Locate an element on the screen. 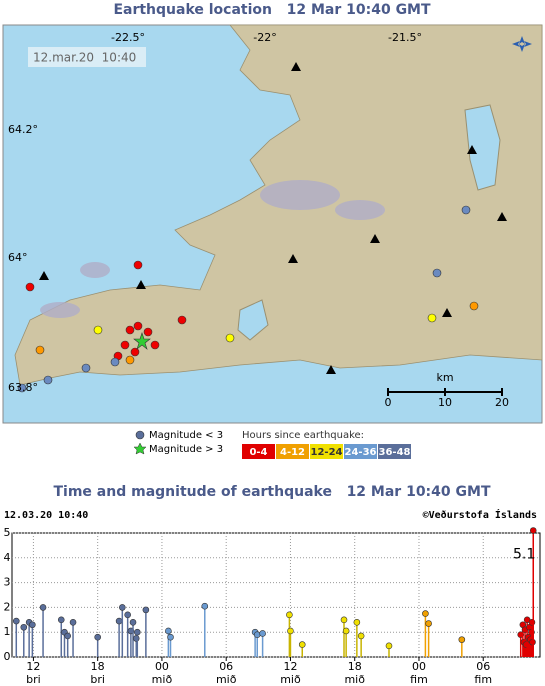  scale-label: 10 is located at coordinates (445, 402).